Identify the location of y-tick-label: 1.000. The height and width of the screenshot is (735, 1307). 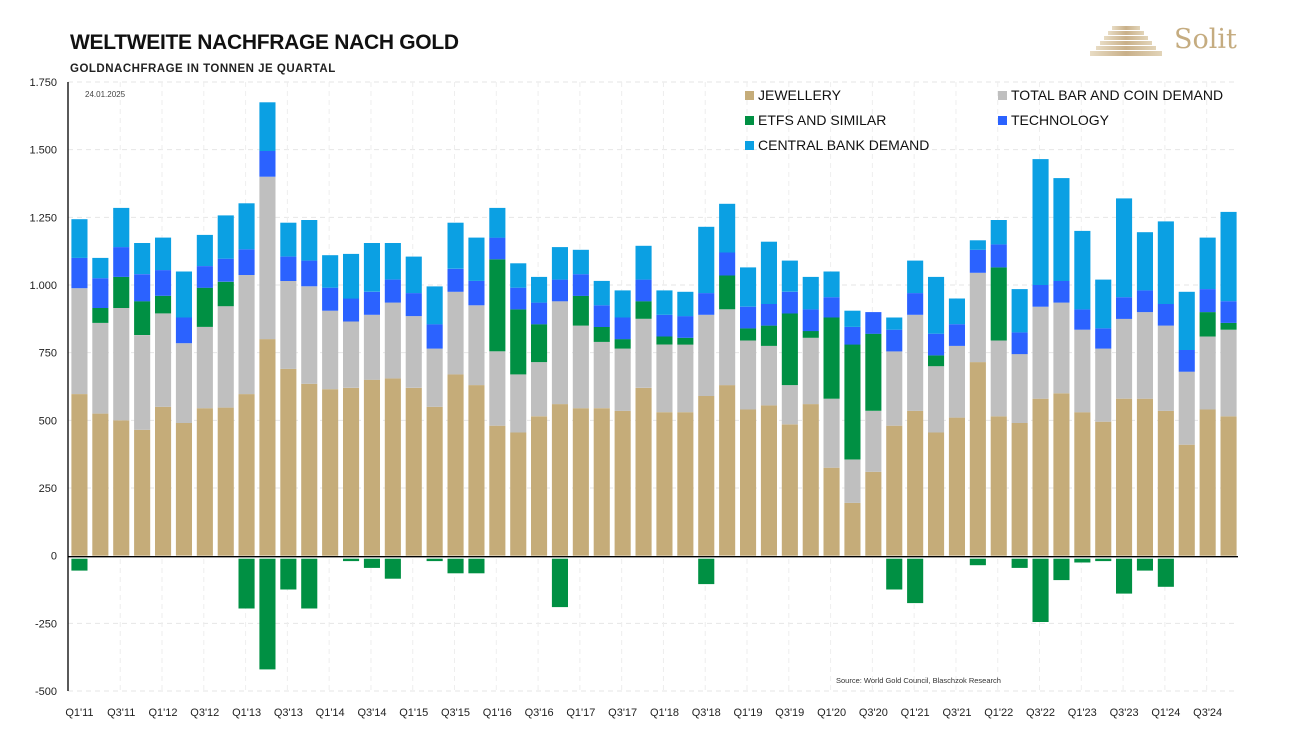
(43, 286).